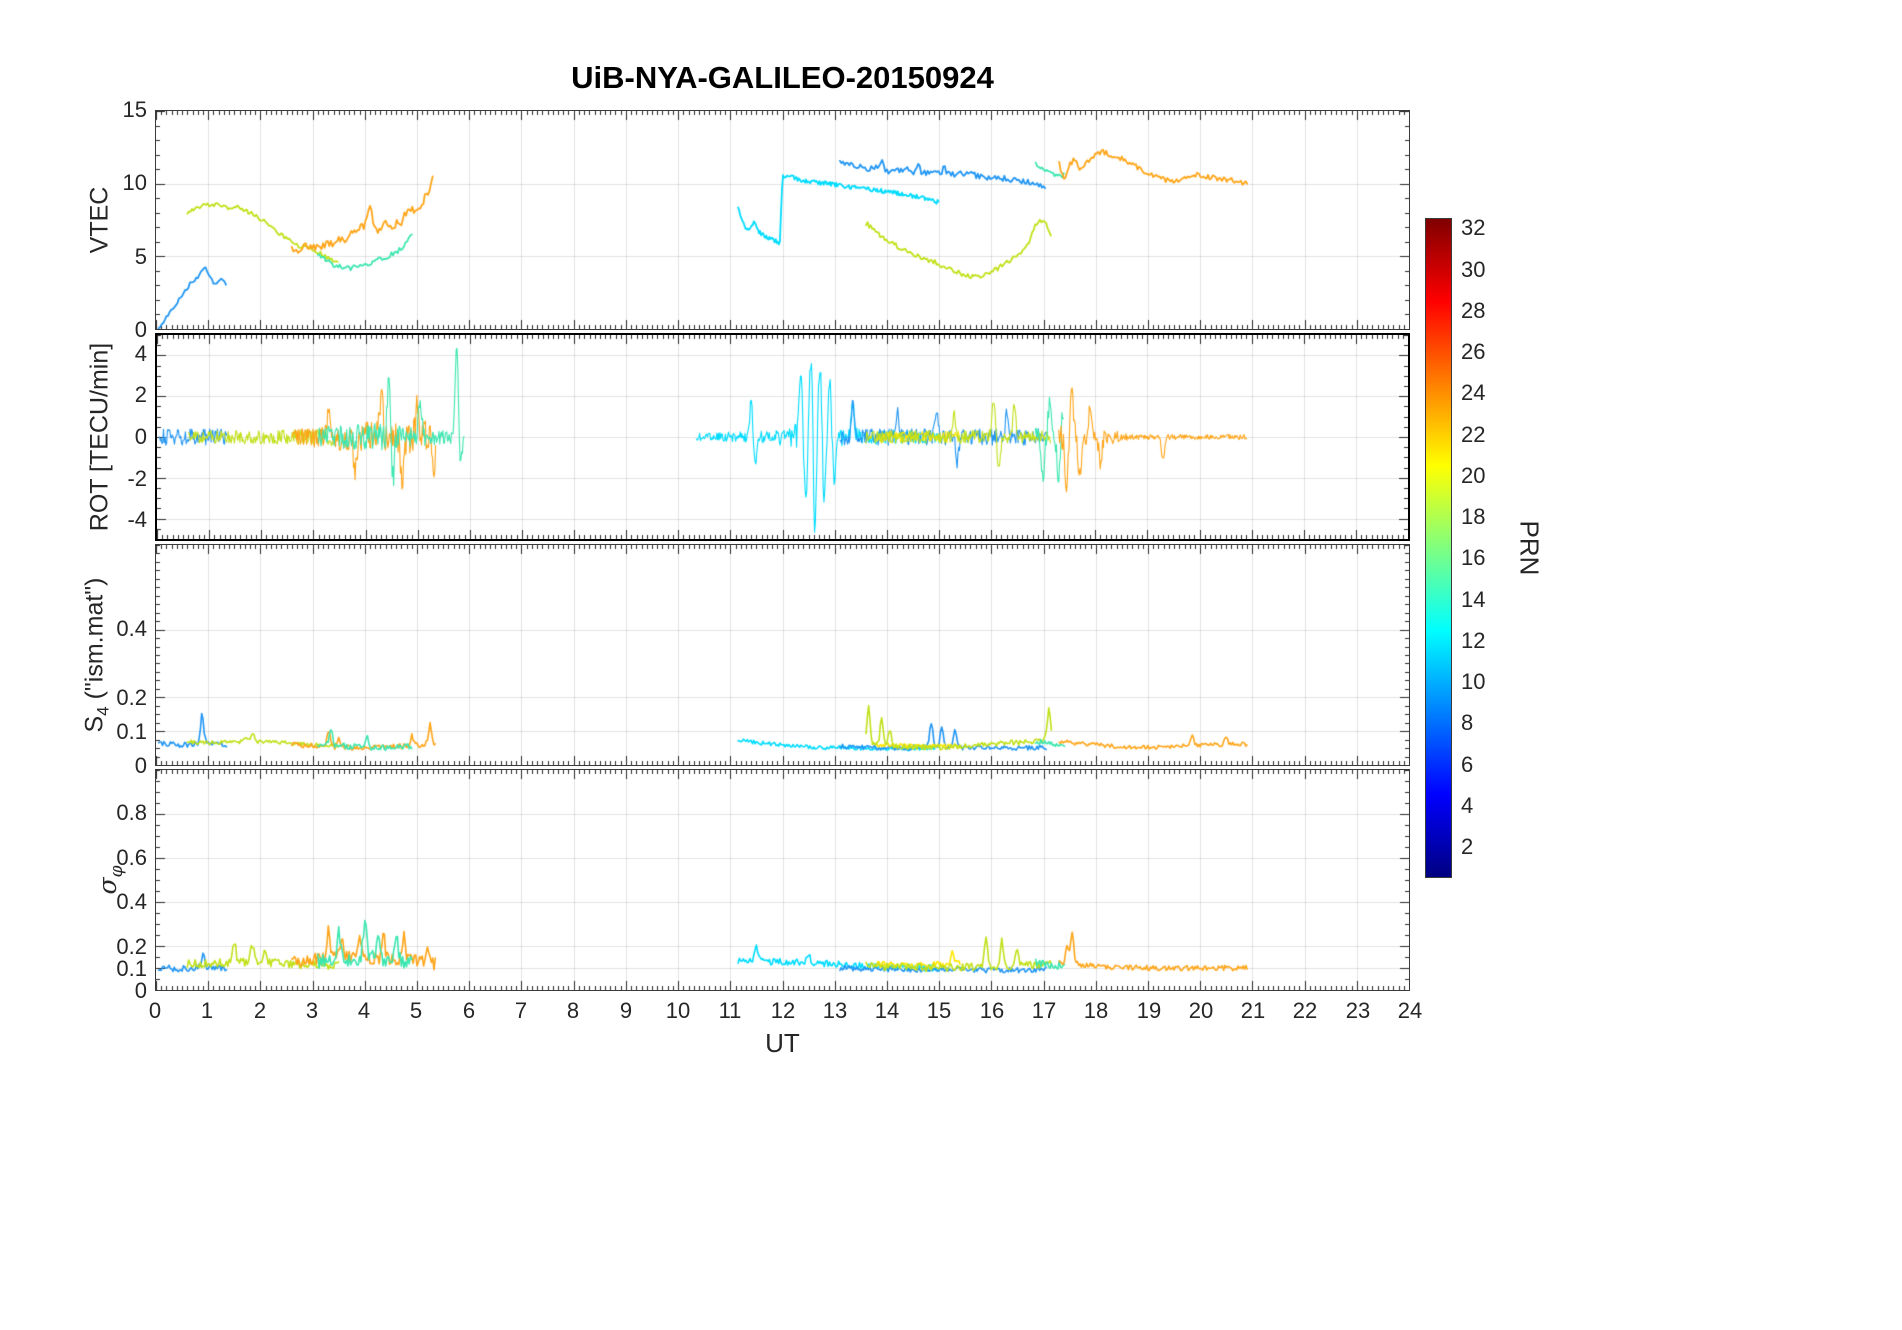 The image size is (1902, 1330). I want to click on colorbar-tick-label: 8, so click(1467, 722).